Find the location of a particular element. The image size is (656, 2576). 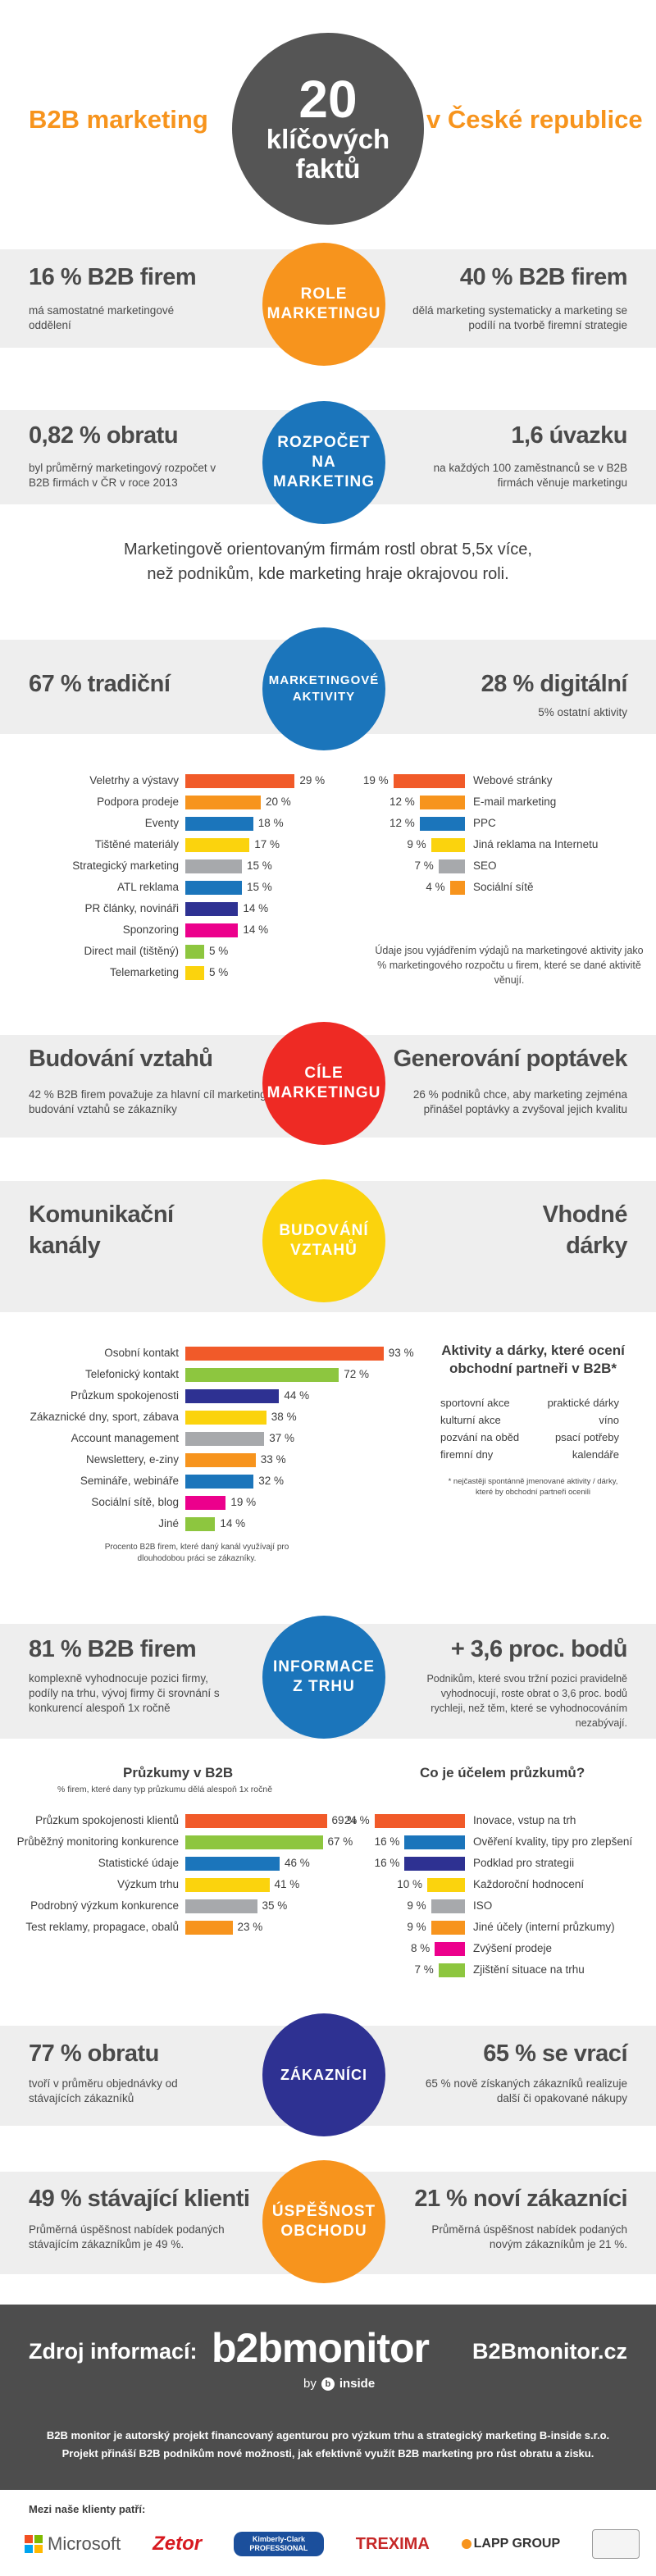

bar-value: 18 % is located at coordinates (270, 823).